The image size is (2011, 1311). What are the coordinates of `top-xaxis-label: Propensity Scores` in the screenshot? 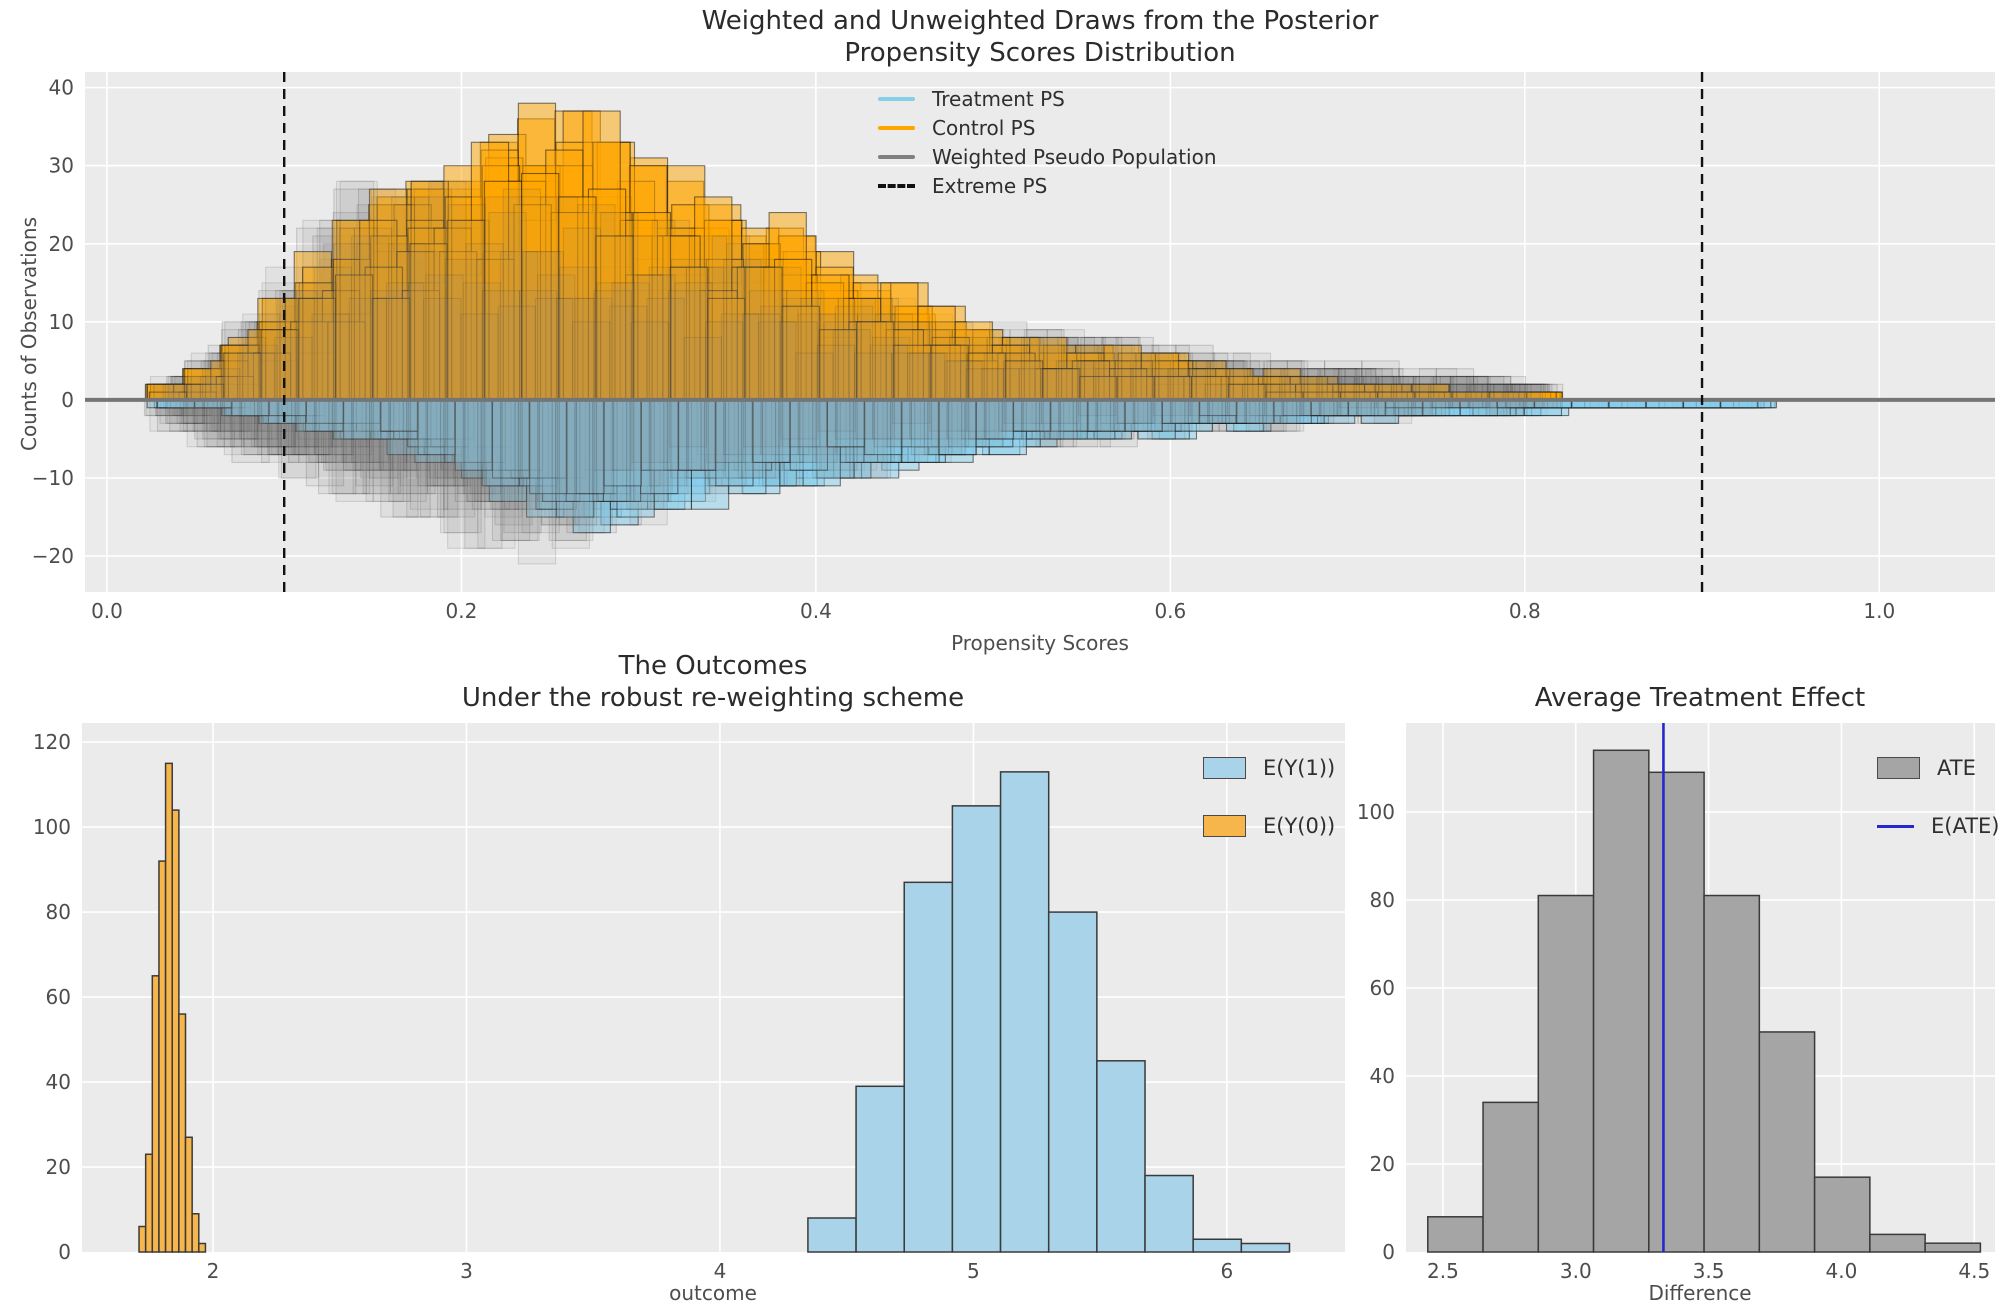 It's located at (1040, 643).